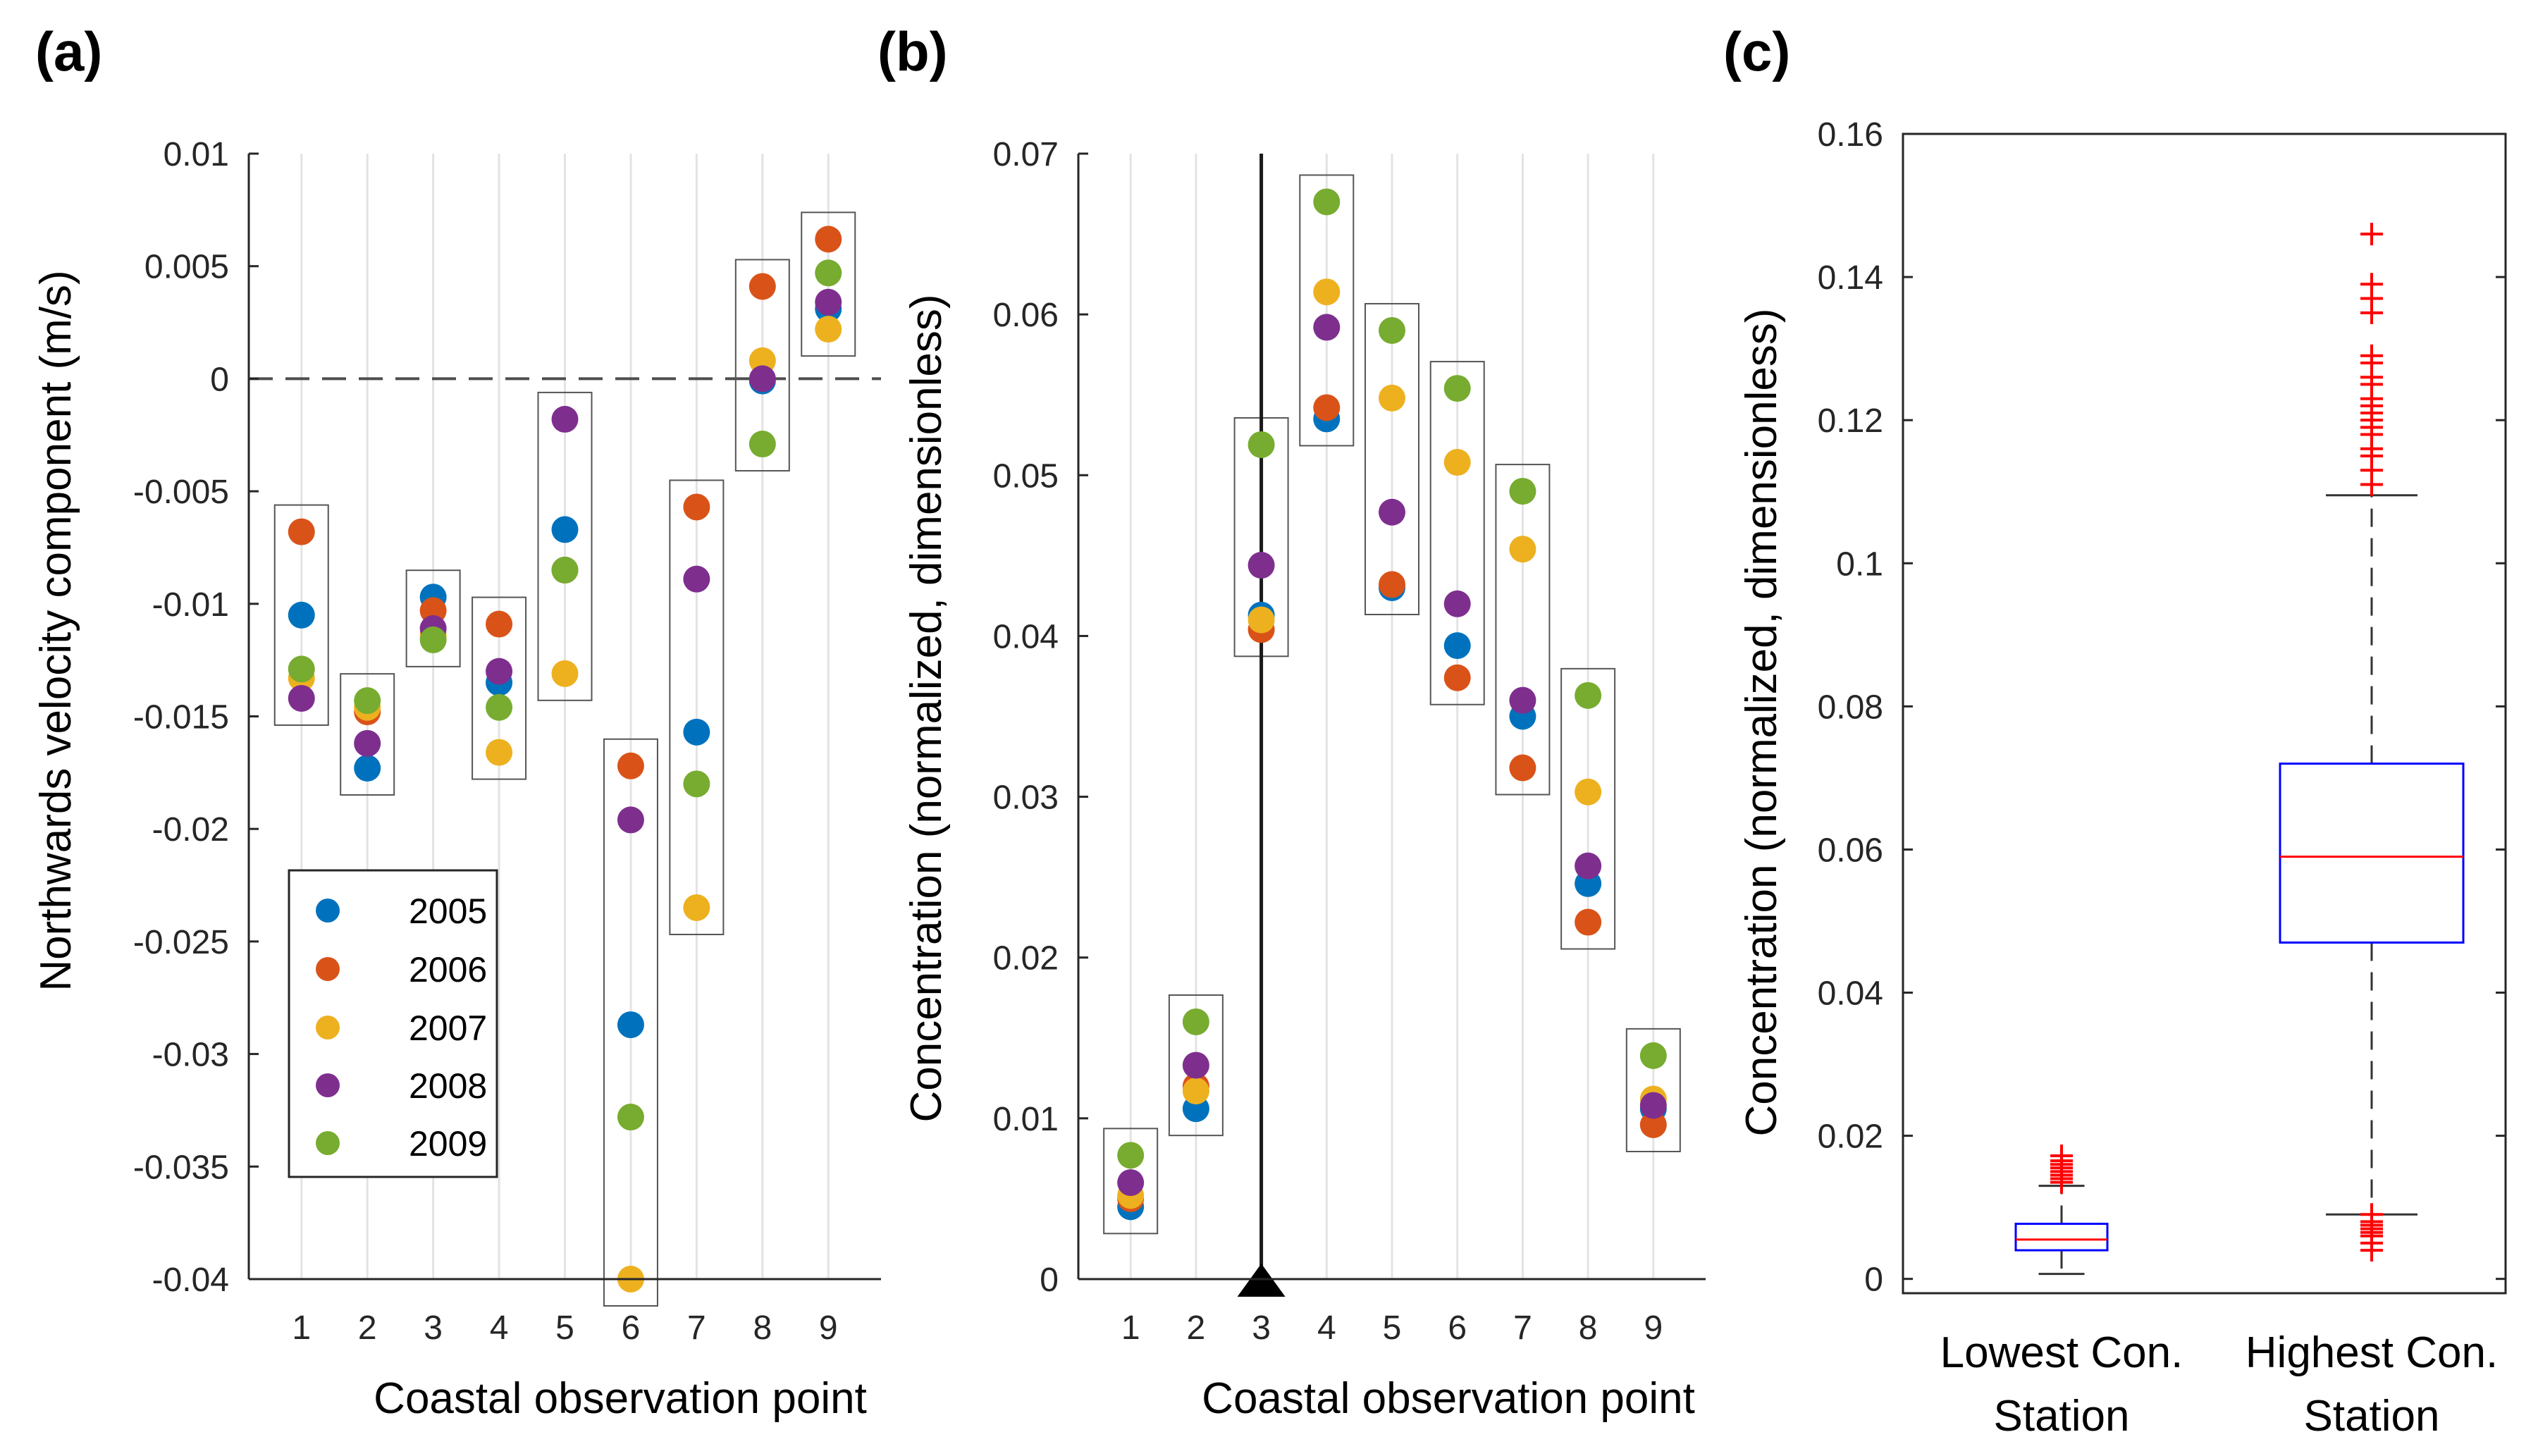  I want to click on panel-b-label: (b), so click(912, 51).